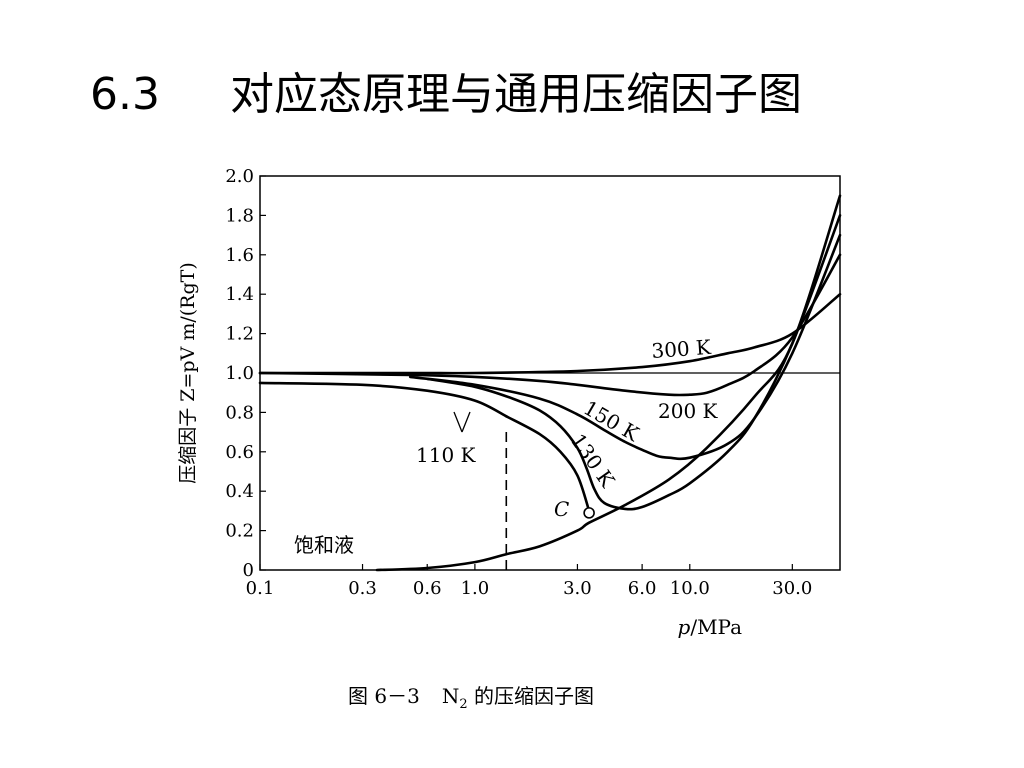 The width and height of the screenshot is (1024, 768). I want to click on title-text: 对应态原理与通用压缩因子图, so click(516, 94).